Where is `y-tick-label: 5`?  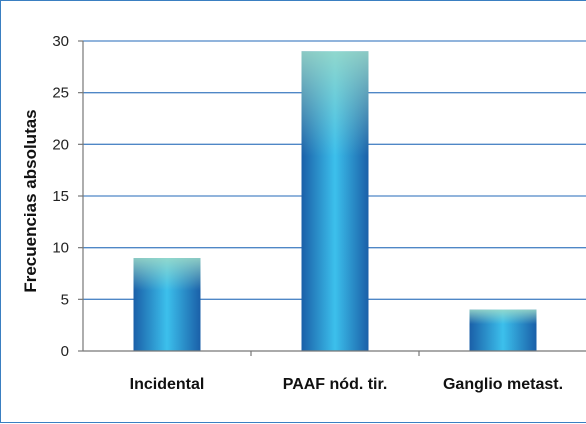 y-tick-label: 5 is located at coordinates (65, 299).